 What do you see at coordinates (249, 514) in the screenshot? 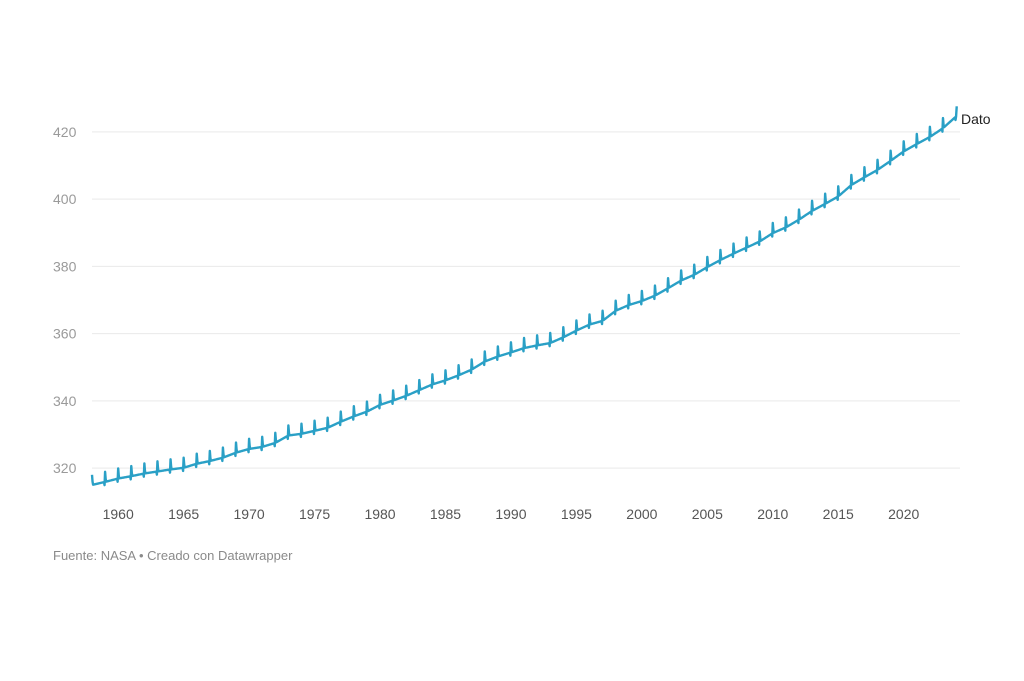
I see `x-tick-label-1970: 1970` at bounding box center [249, 514].